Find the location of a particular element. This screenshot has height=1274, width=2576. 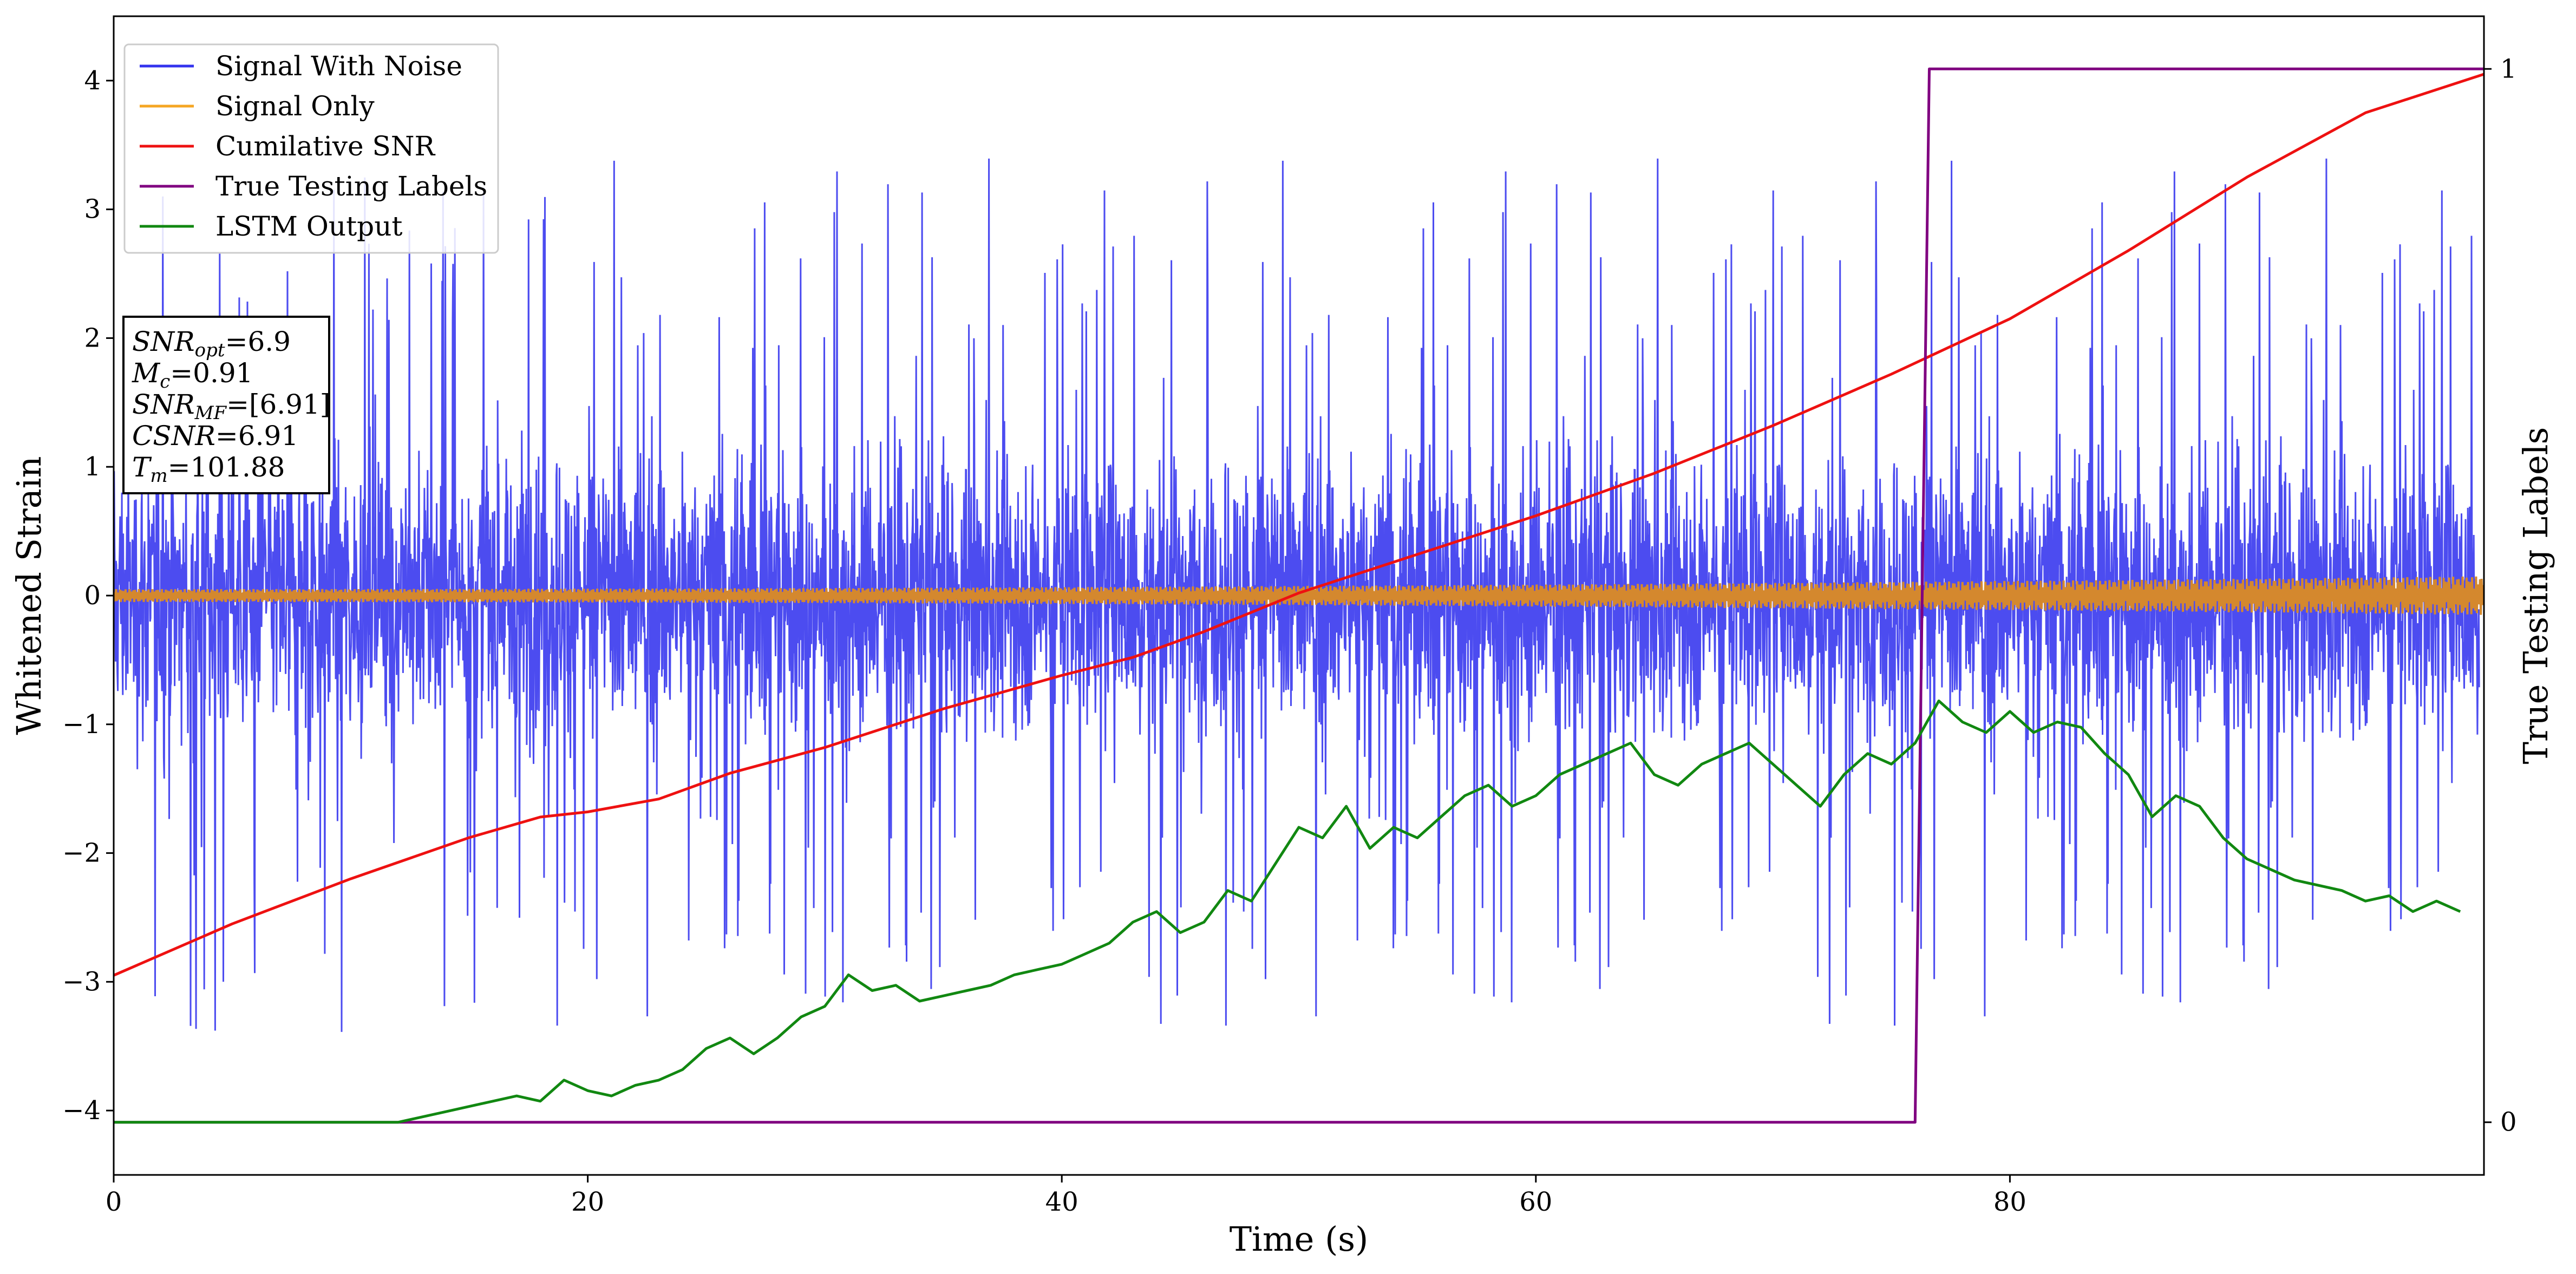

y-tick-label: −2 is located at coordinates (82, 853).